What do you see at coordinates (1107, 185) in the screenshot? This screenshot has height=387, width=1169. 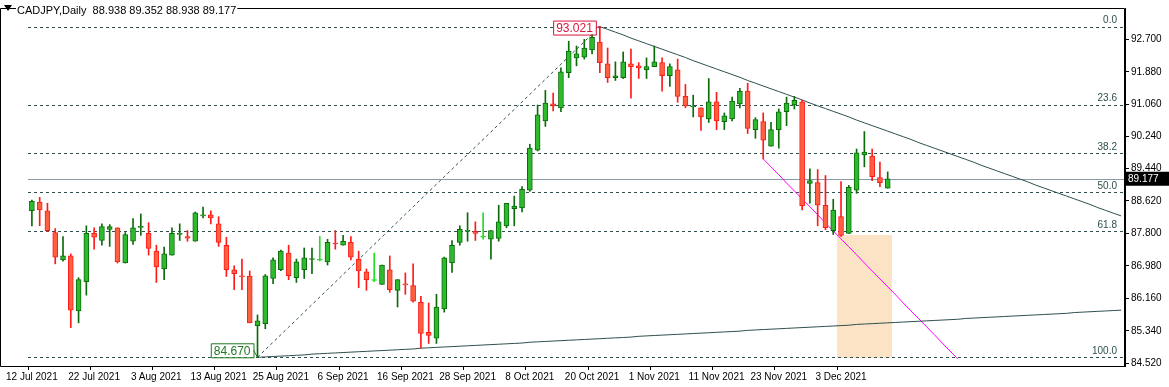 I see `annotation: 50.0` at bounding box center [1107, 185].